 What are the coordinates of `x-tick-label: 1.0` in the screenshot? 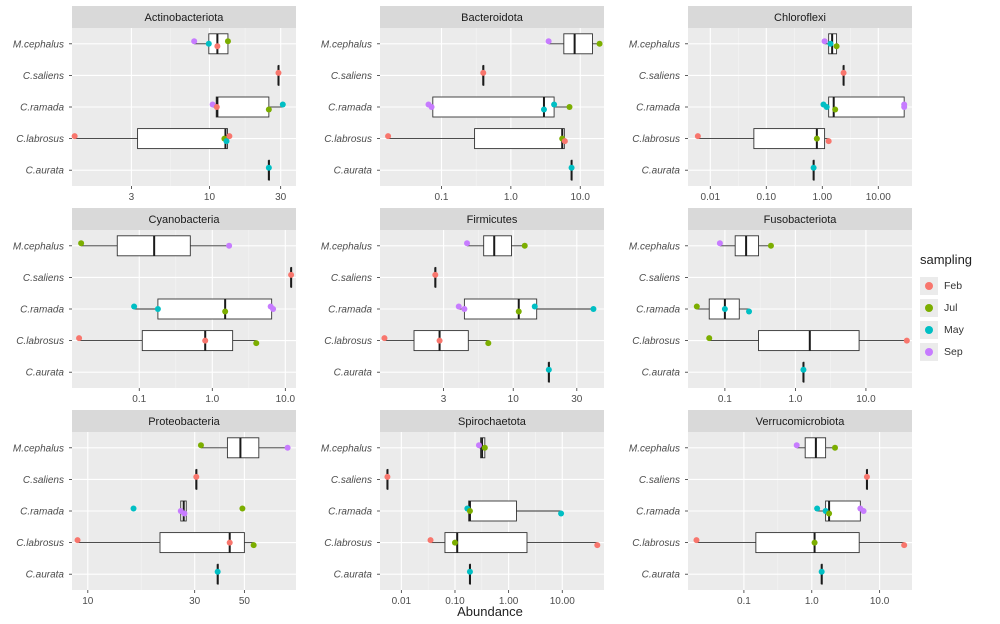 It's located at (795, 399).